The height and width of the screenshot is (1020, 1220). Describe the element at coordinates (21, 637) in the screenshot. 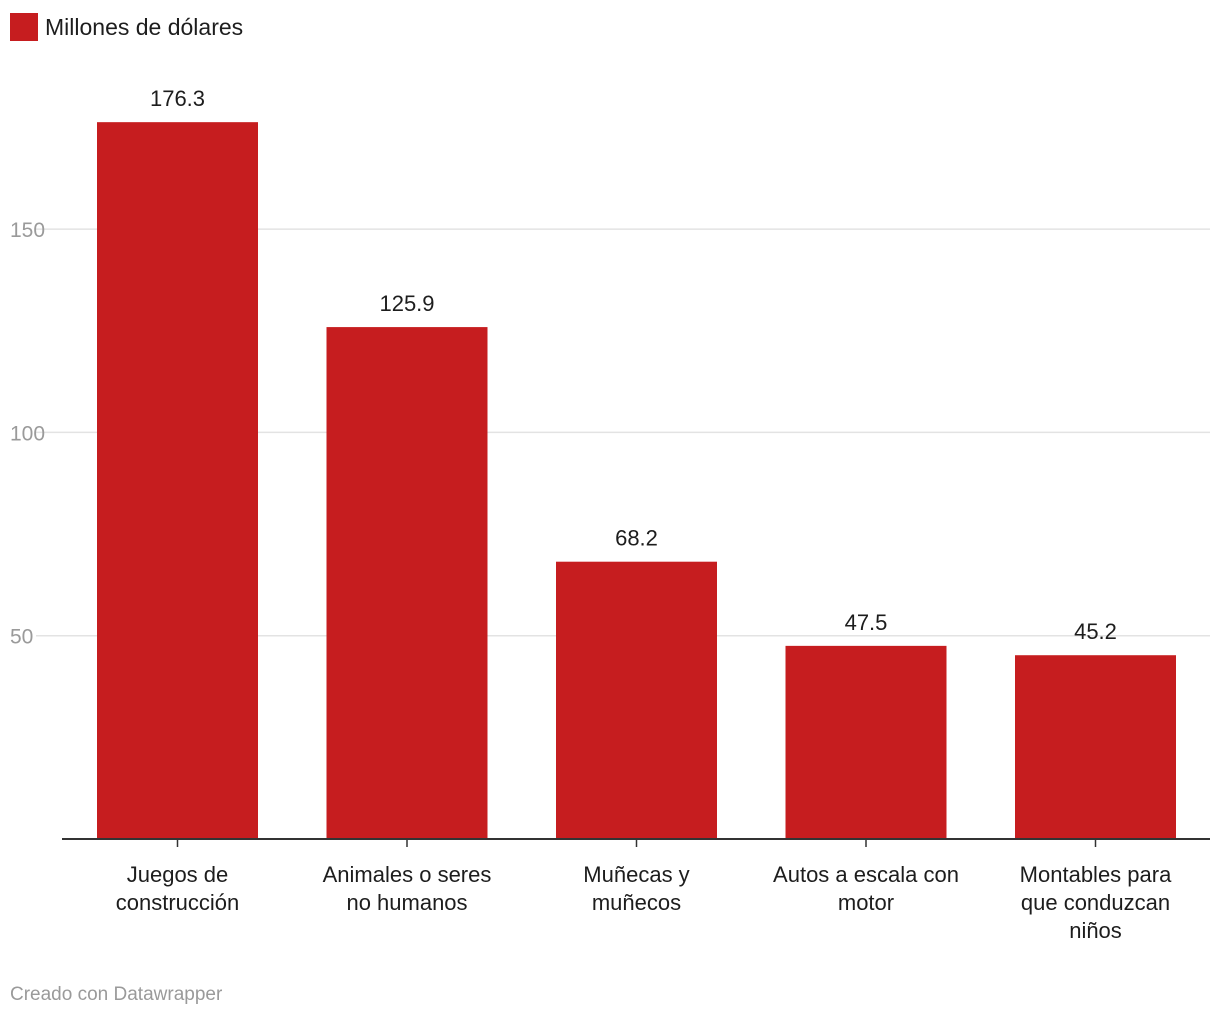

I see `y-tick-label: 50` at that location.